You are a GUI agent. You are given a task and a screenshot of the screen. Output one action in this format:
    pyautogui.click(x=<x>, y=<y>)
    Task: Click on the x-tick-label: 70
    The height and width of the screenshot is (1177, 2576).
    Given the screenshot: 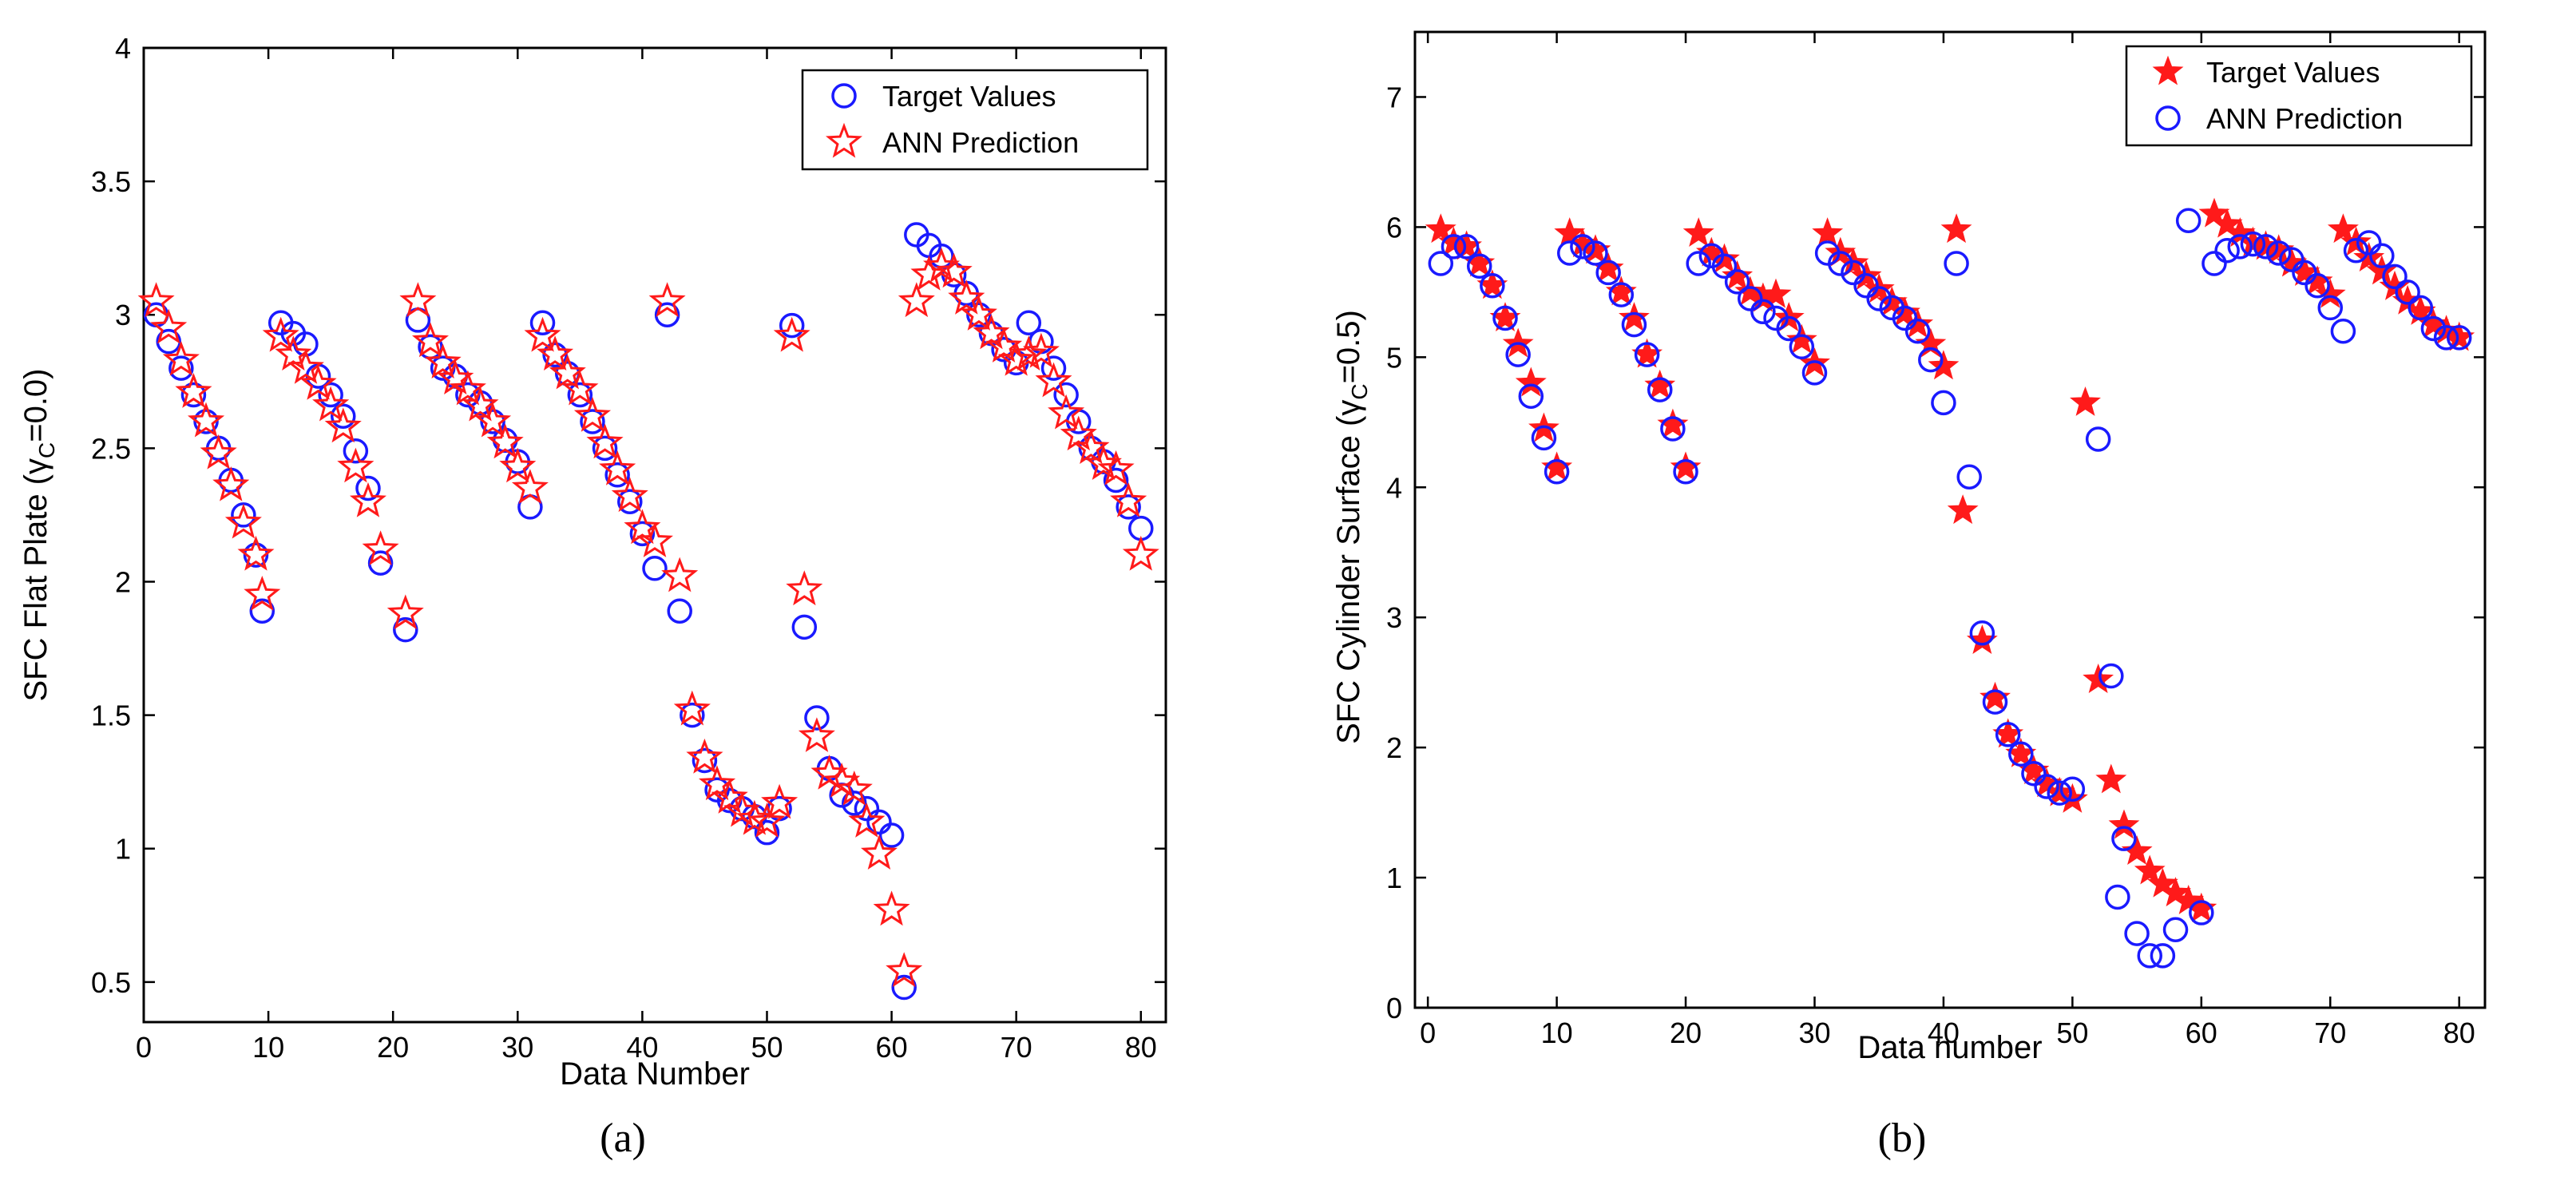 What is the action you would take?
    pyautogui.click(x=1016, y=1047)
    